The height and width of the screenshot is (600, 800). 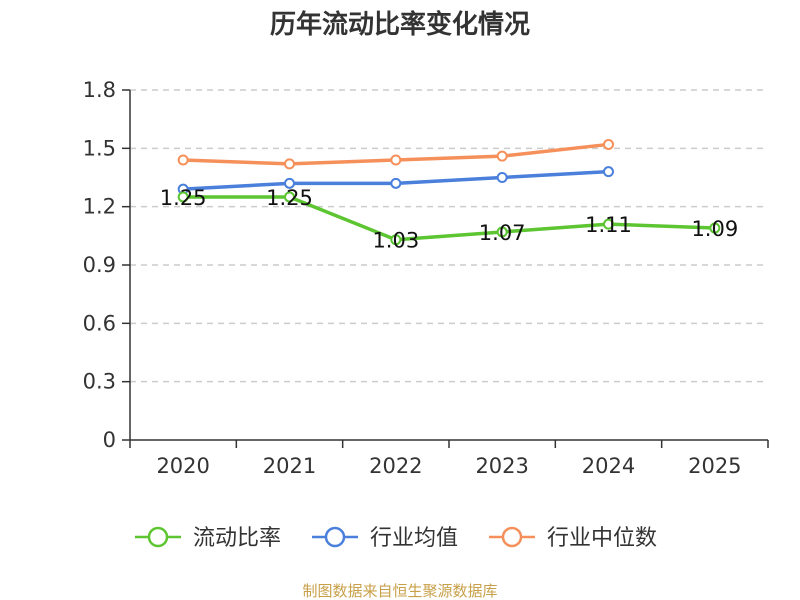 What do you see at coordinates (99, 265) in the screenshot?
I see `y-tick-label: 0.9` at bounding box center [99, 265].